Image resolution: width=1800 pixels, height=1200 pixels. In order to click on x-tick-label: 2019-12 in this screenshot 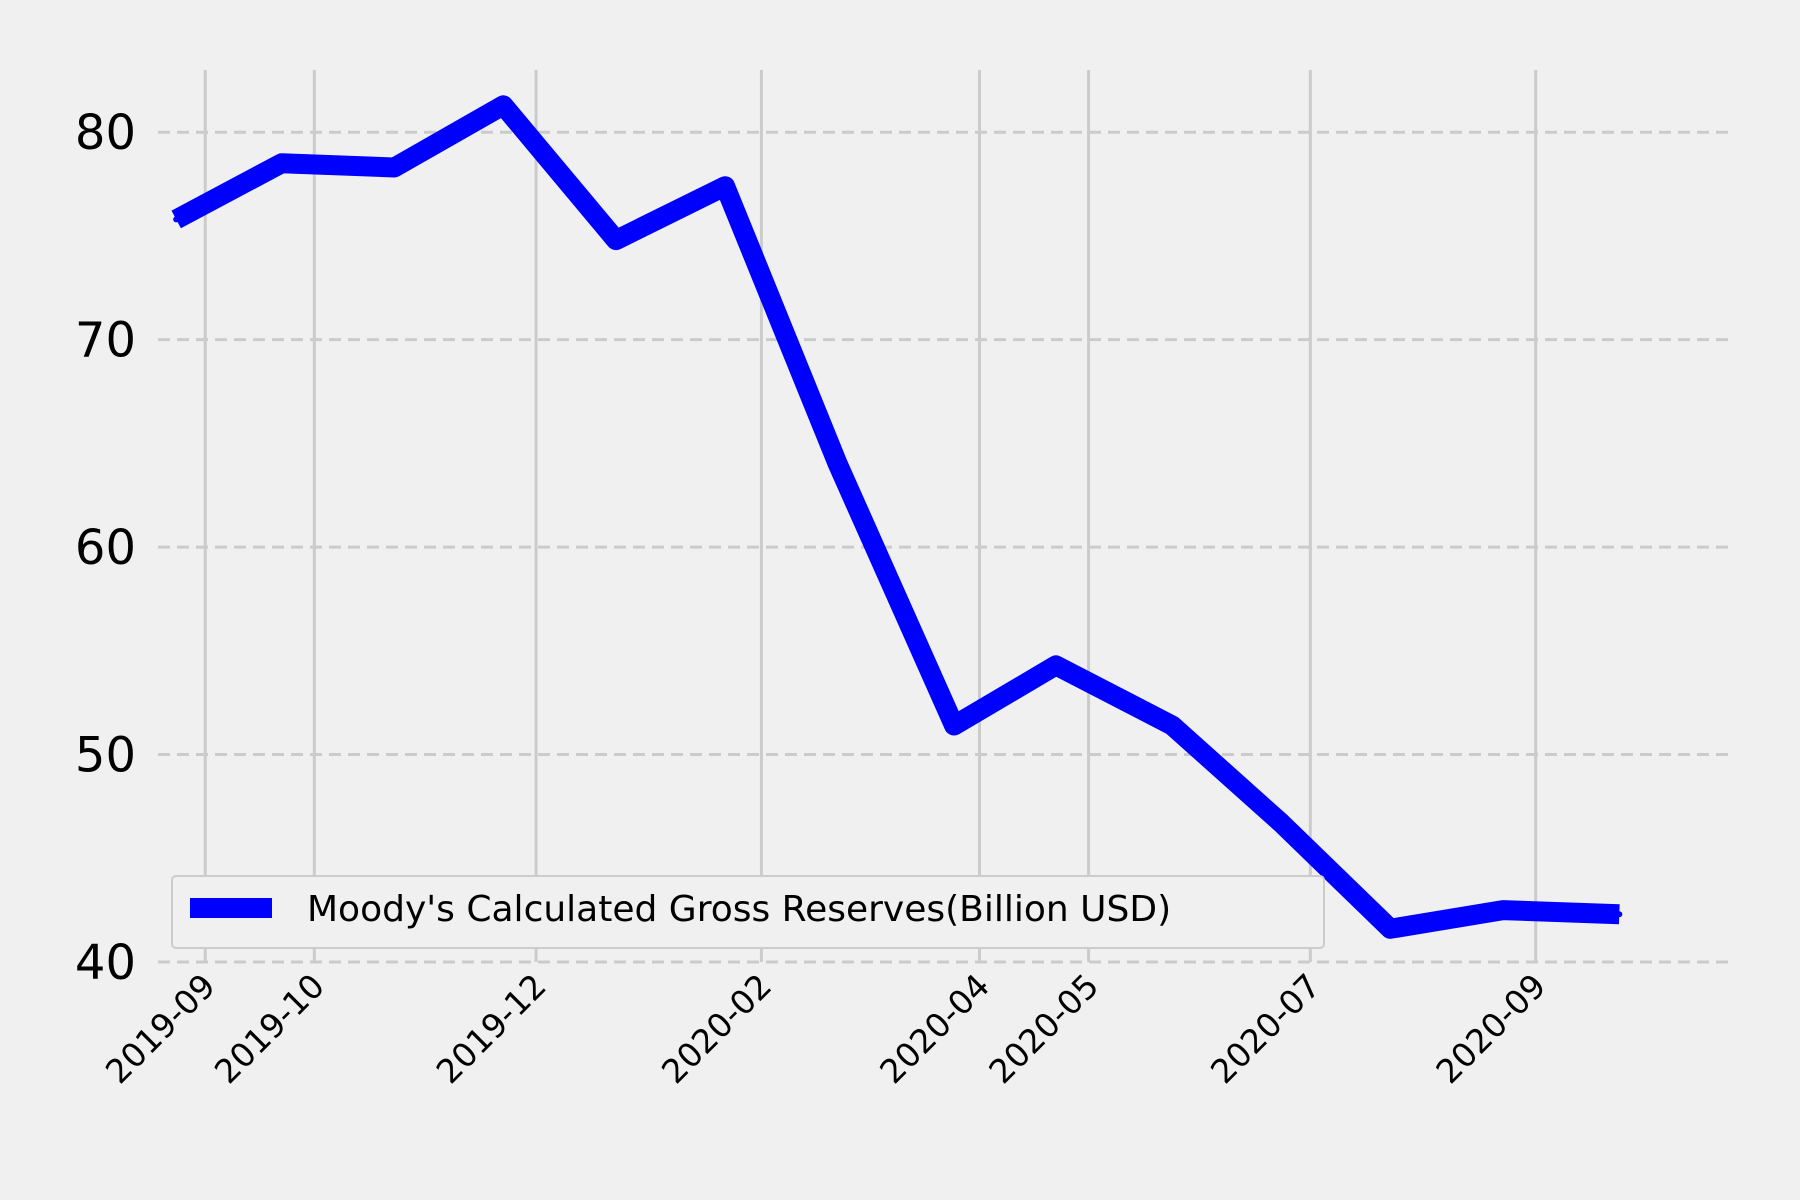, I will do `click(491, 1028)`.